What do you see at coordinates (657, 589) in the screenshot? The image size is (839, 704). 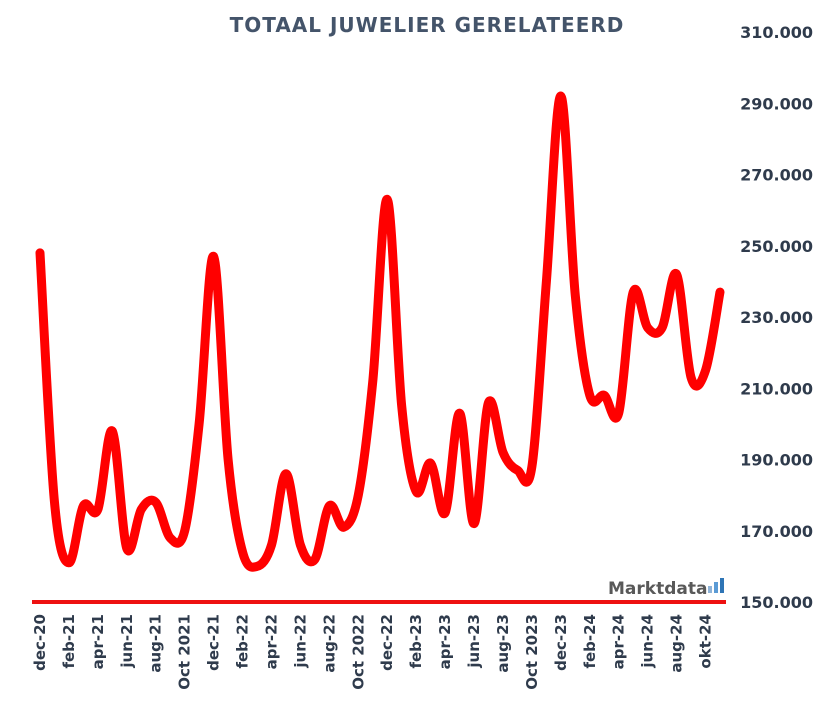 I see `brand-name: Marktdata` at bounding box center [657, 589].